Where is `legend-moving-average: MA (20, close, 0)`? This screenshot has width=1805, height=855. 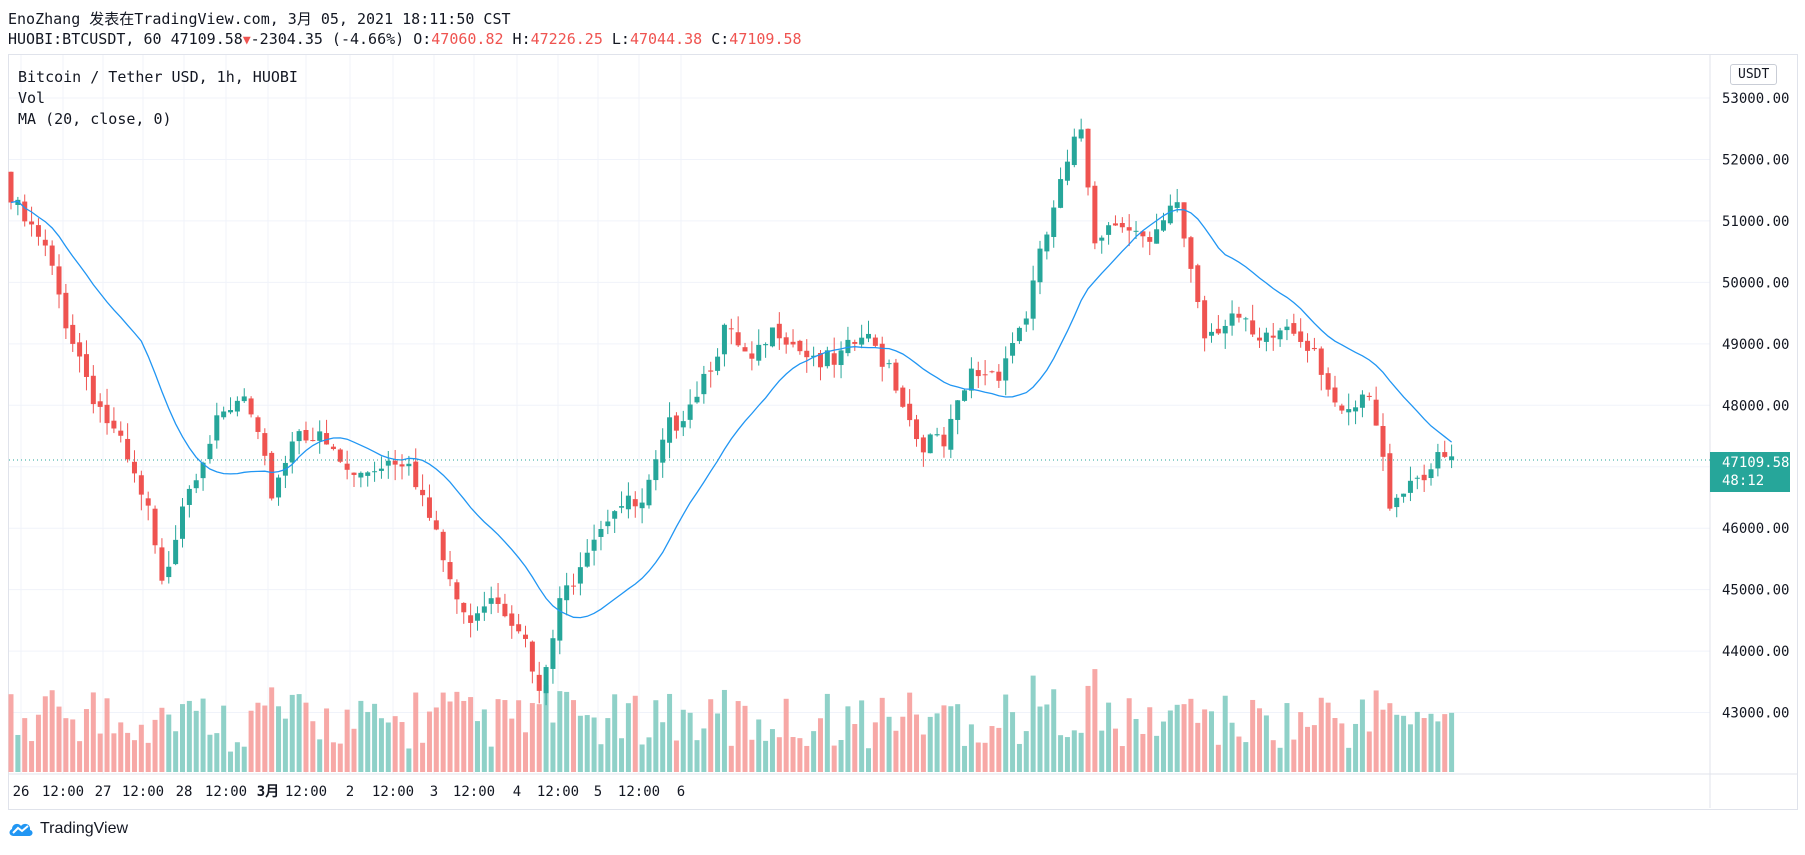 legend-moving-average: MA (20, close, 0) is located at coordinates (95, 119).